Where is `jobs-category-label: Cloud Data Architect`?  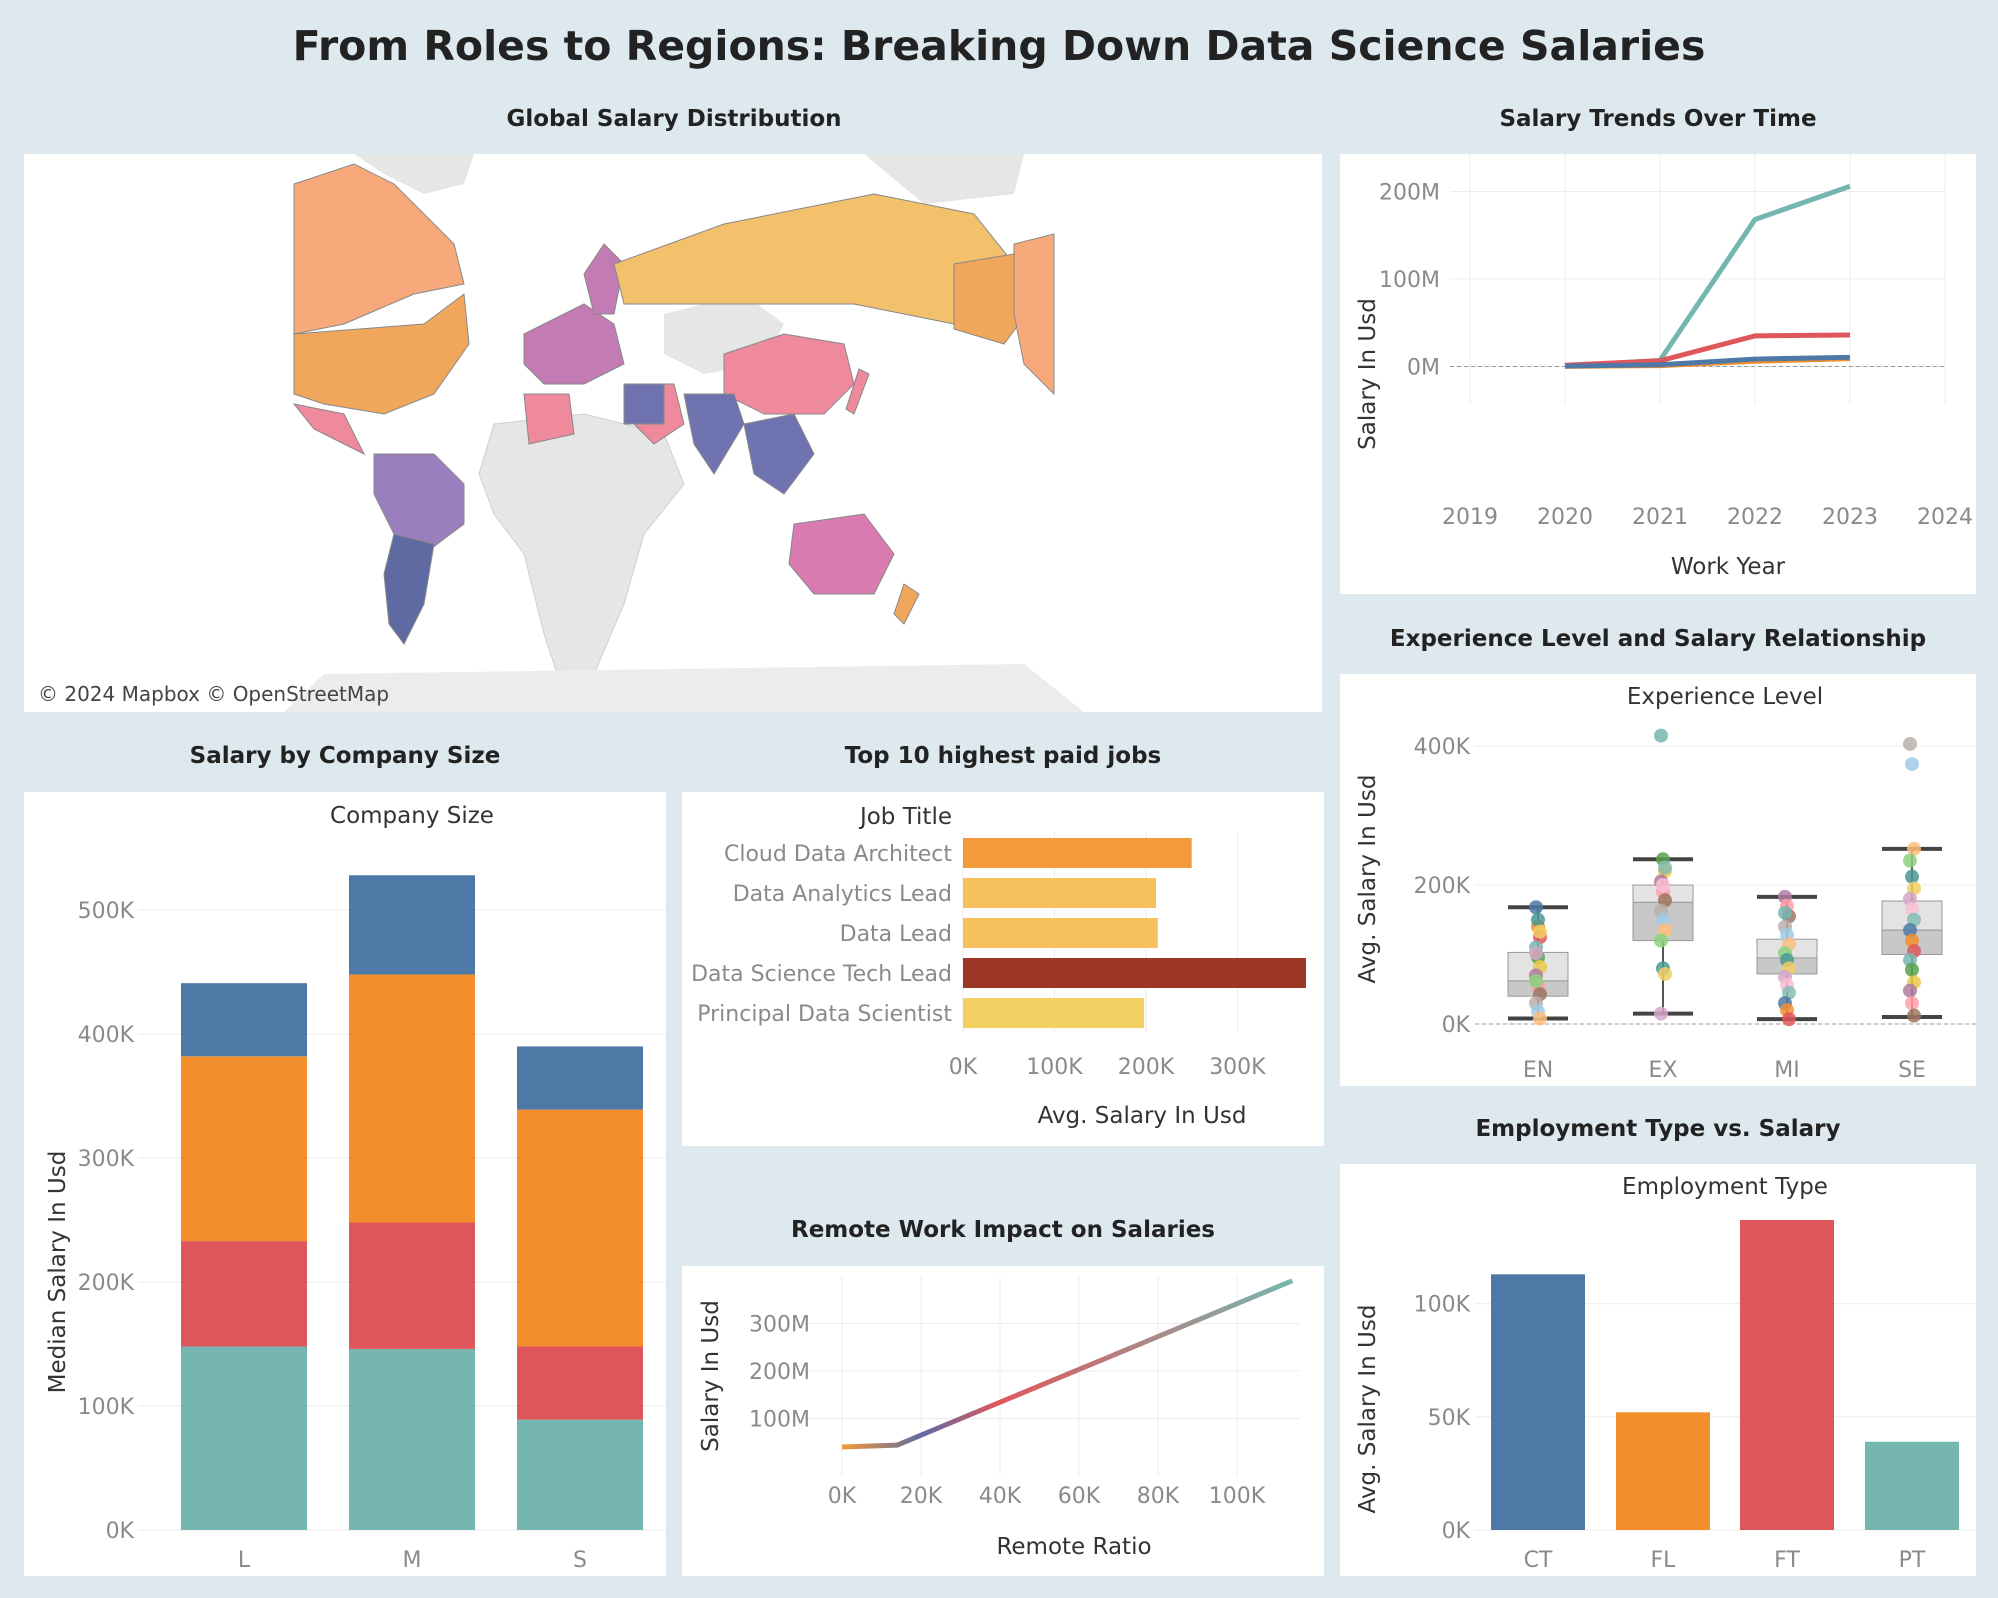
jobs-category-label: Cloud Data Architect is located at coordinates (838, 854).